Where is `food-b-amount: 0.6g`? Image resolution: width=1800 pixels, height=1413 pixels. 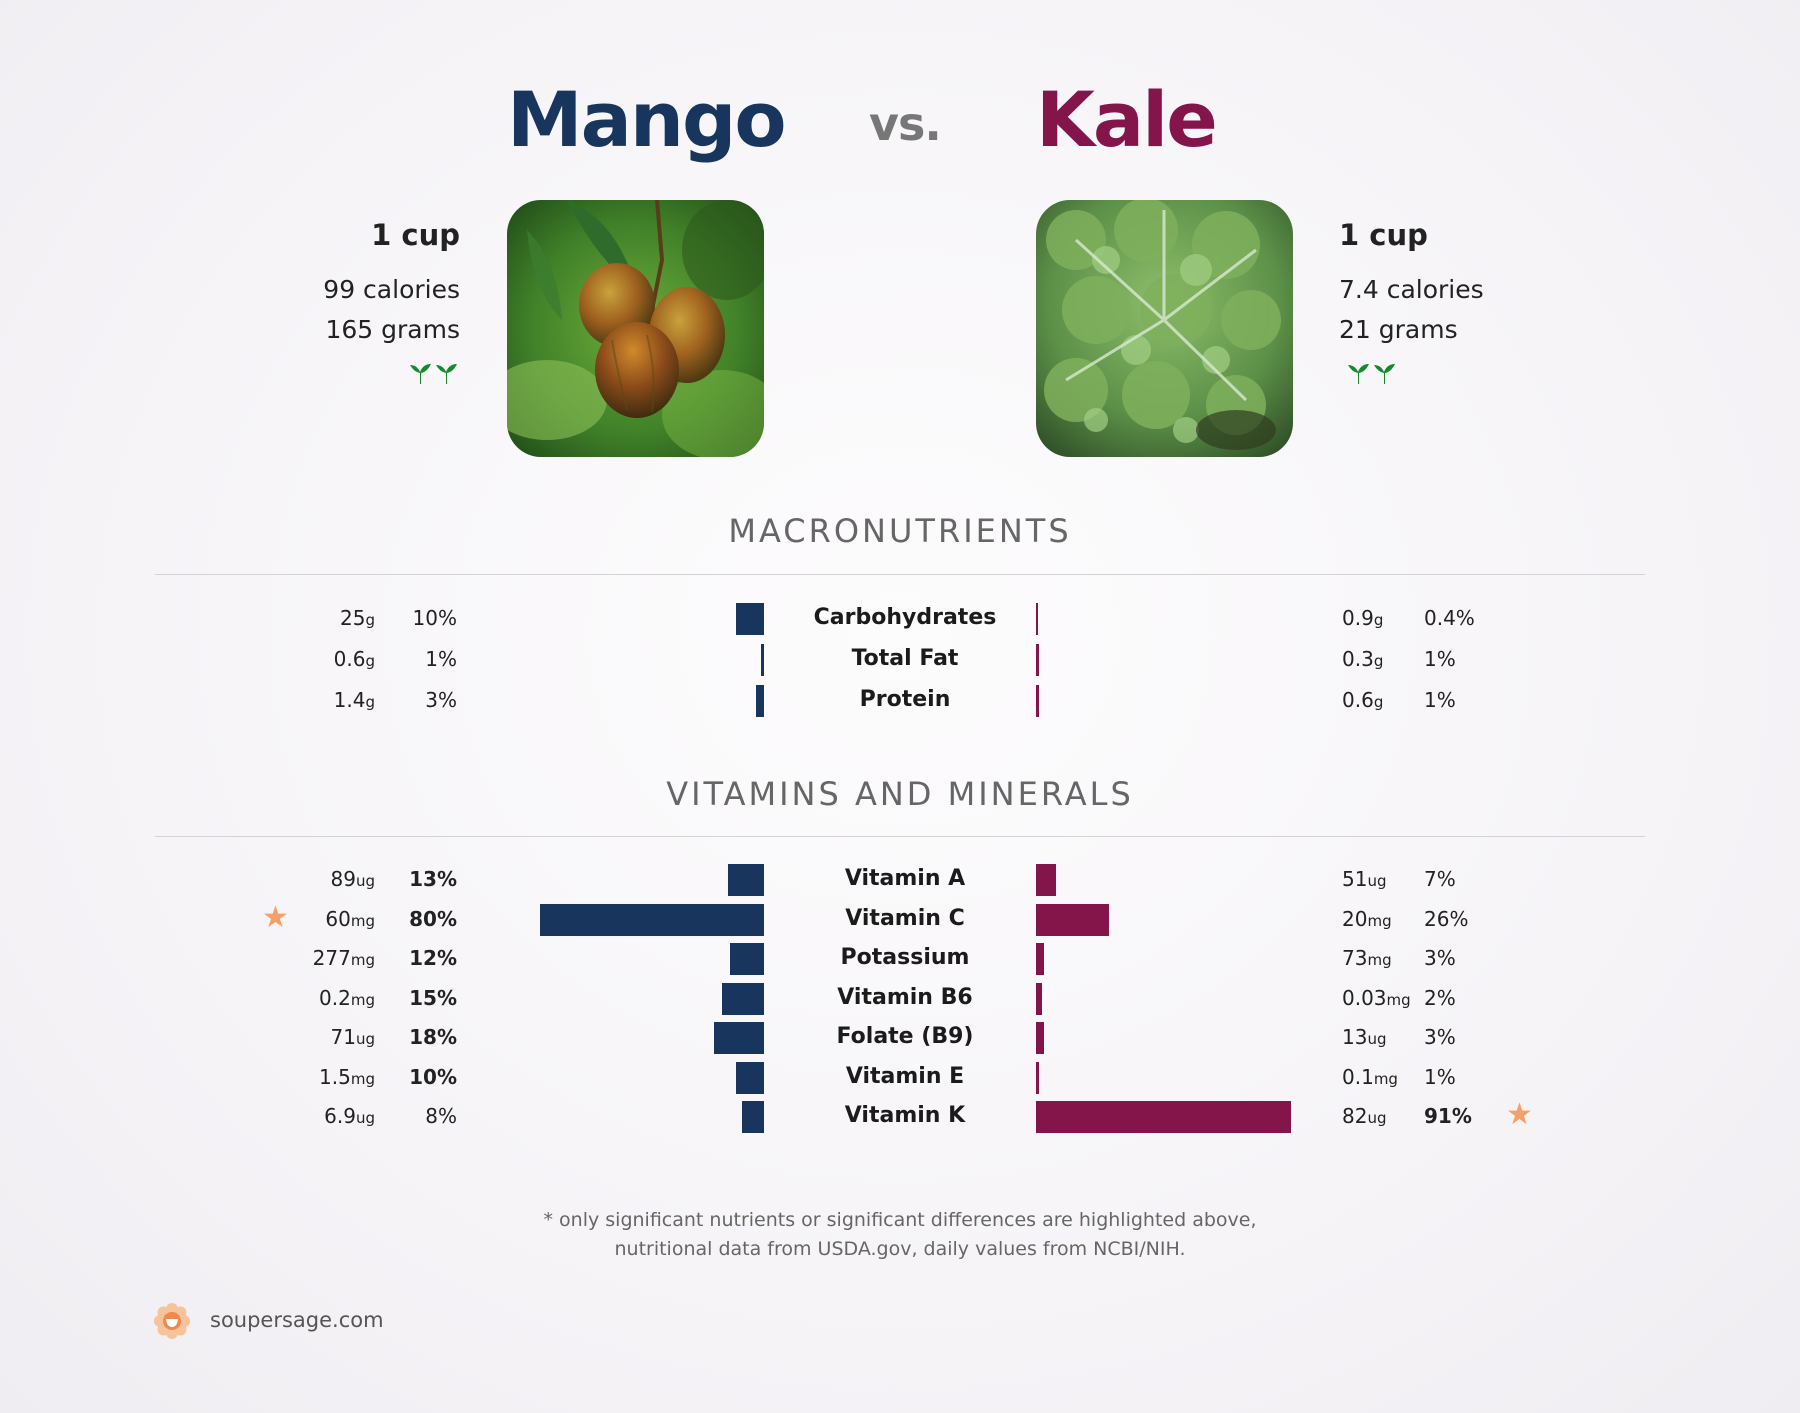
food-b-amount: 0.6g is located at coordinates (1412, 700).